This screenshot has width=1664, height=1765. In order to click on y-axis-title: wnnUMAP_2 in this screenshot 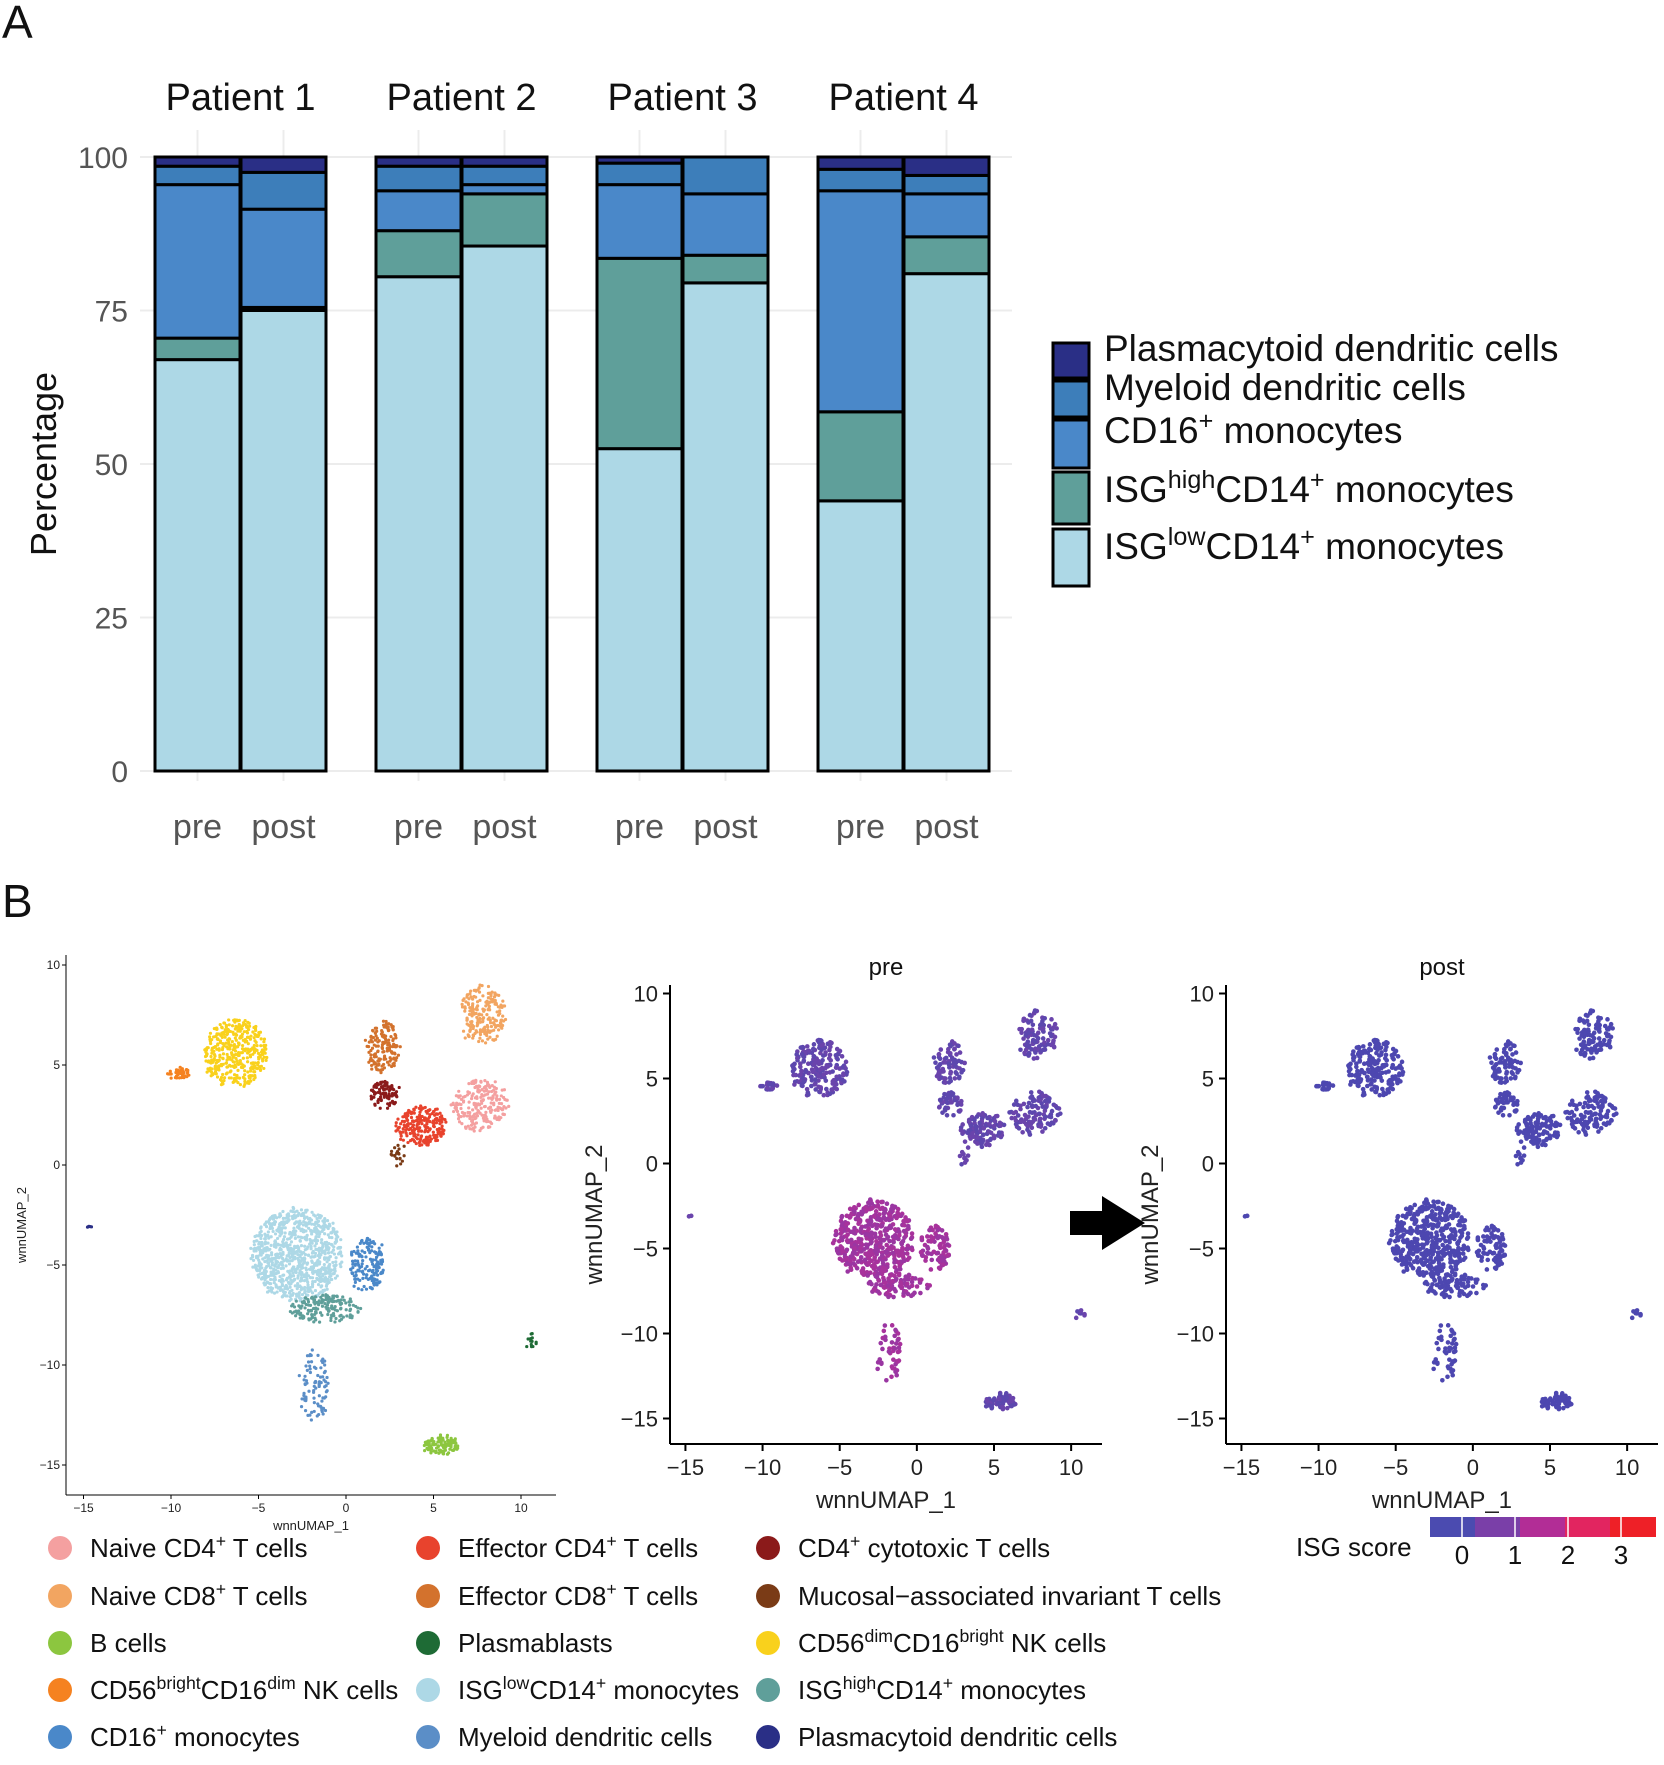, I will do `click(594, 1214)`.